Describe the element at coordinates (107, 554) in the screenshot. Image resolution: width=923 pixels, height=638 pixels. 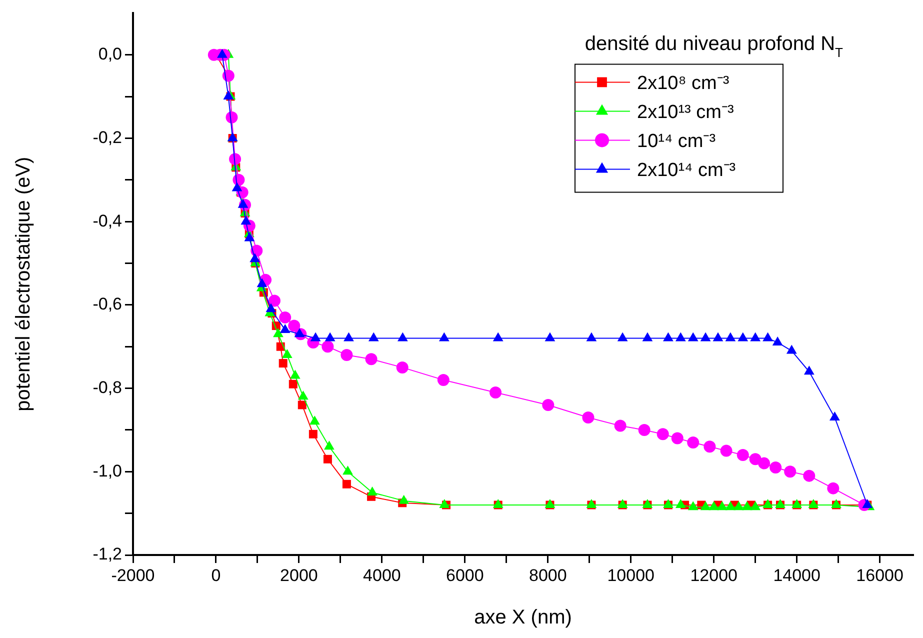
I see `y-tick-label: -1,2` at that location.